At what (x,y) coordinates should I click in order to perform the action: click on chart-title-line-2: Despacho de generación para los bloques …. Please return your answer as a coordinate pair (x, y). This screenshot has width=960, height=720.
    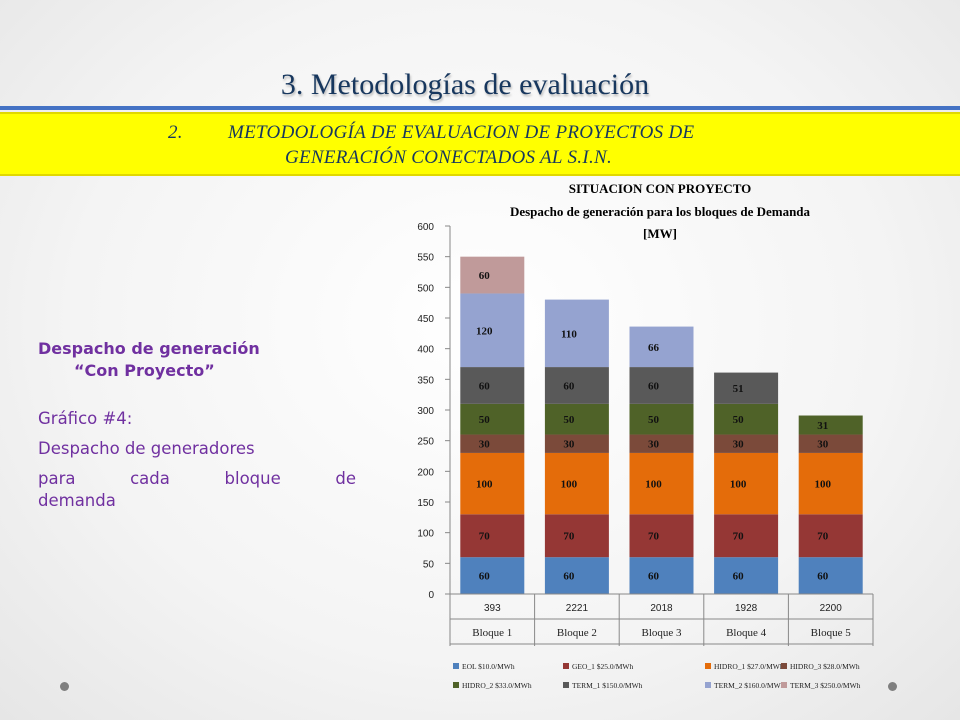
    Looking at the image, I should click on (660, 211).